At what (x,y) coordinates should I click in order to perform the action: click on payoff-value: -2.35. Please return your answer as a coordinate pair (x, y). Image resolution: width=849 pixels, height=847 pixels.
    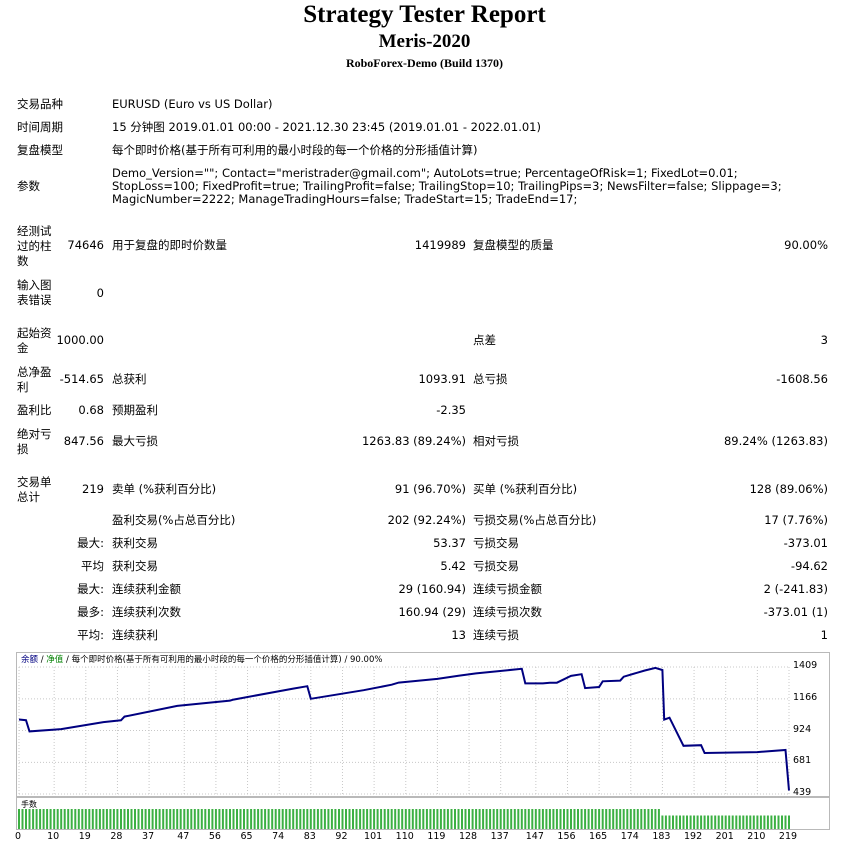
    Looking at the image, I should click on (451, 410).